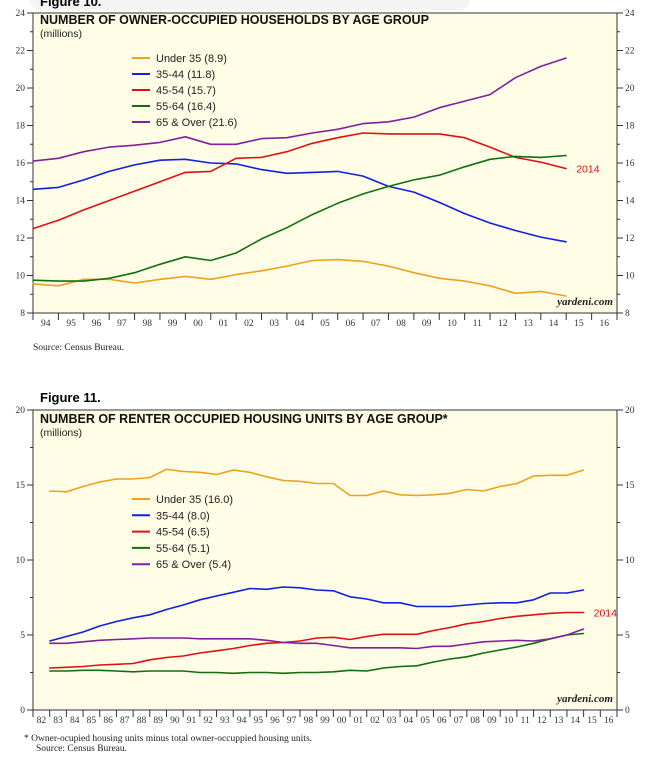  What do you see at coordinates (609, 721) in the screenshot?
I see `x-tick-label: 16` at bounding box center [609, 721].